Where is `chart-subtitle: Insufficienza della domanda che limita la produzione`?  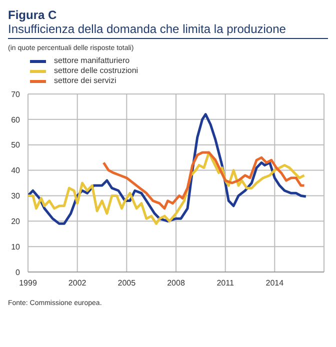
chart-subtitle: Insufficienza della domanda che limita la produzione is located at coordinates (168, 30).